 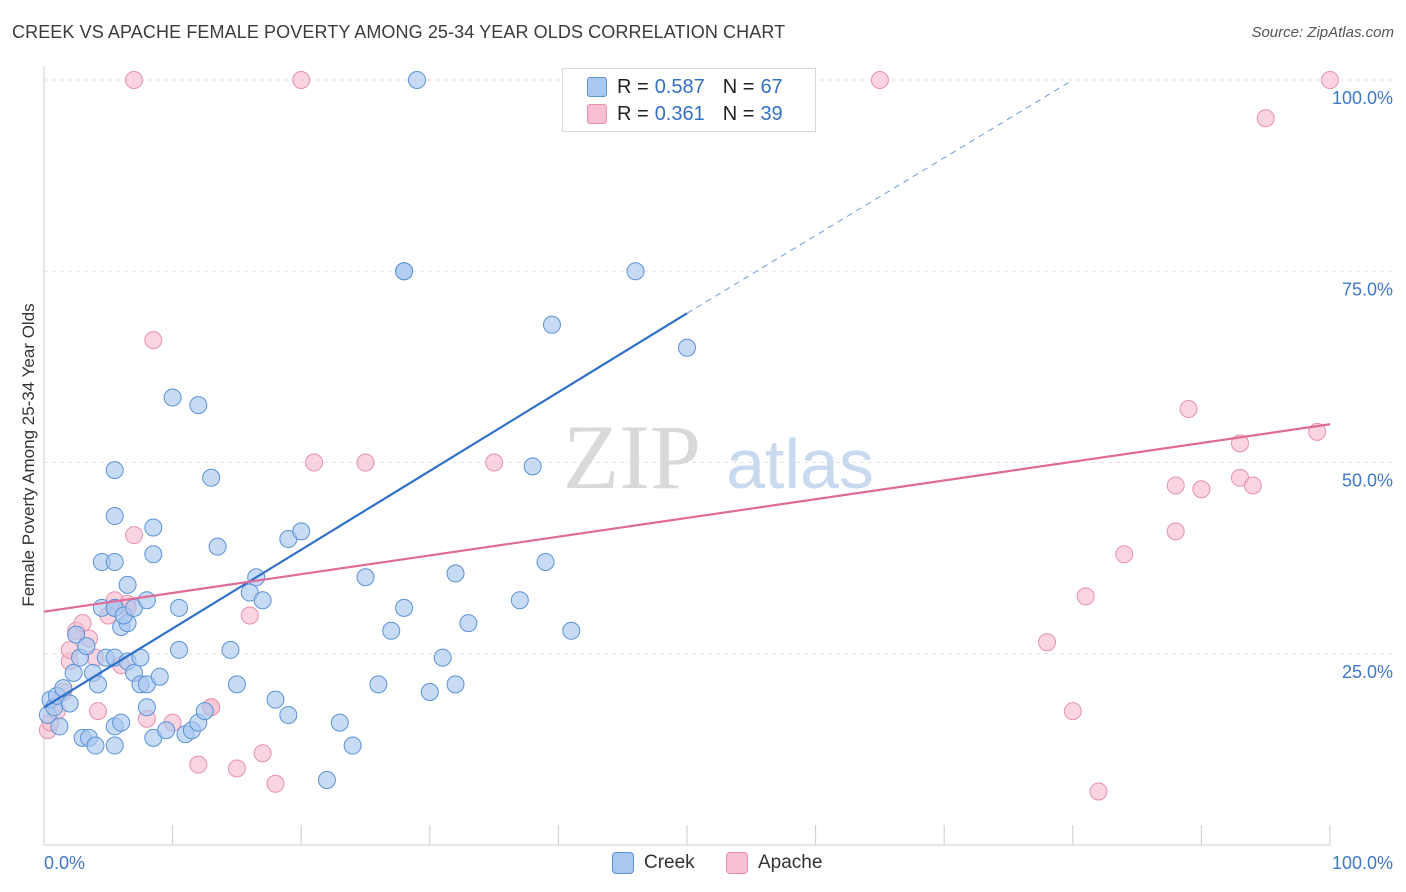 I want to click on creek-swatch, so click(x=597, y=87).